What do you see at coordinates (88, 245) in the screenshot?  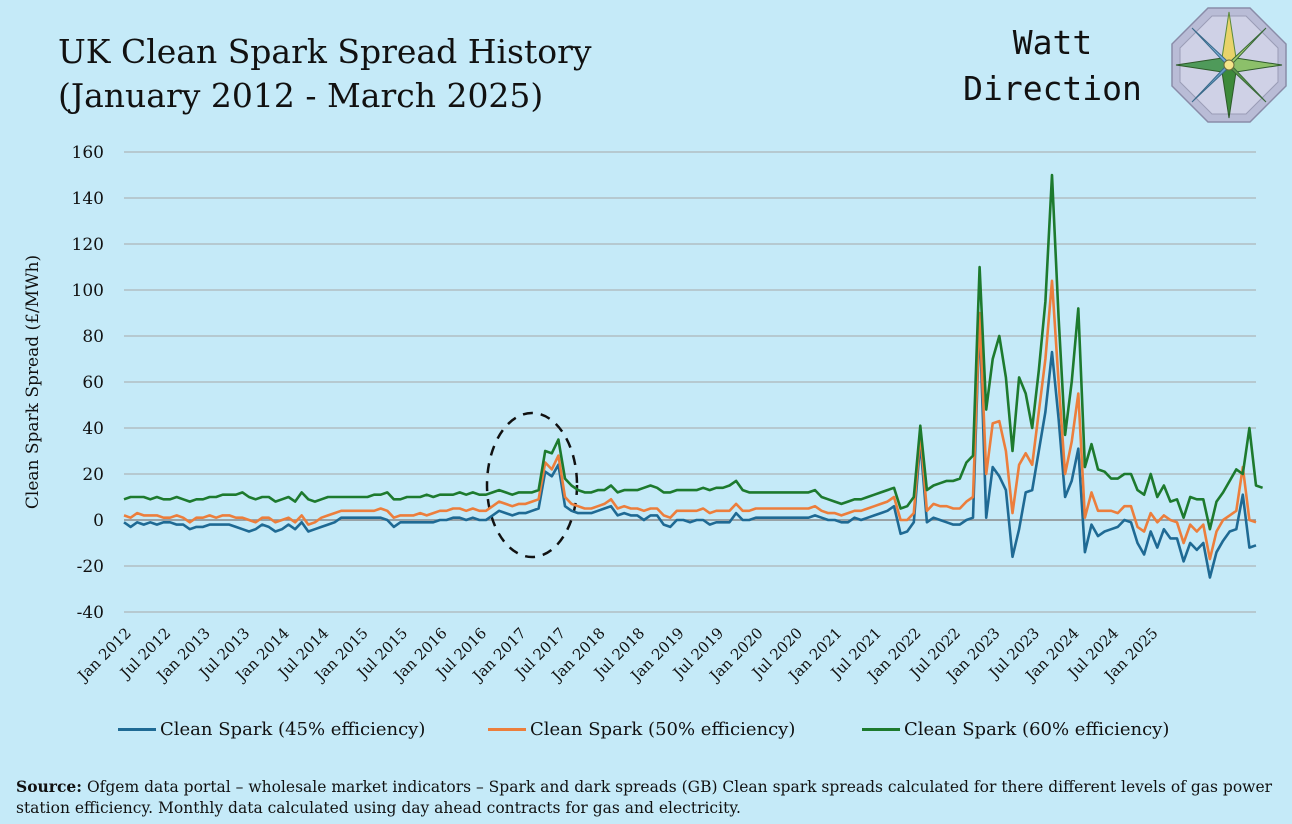 I see `y-tick-label: 120` at bounding box center [88, 245].